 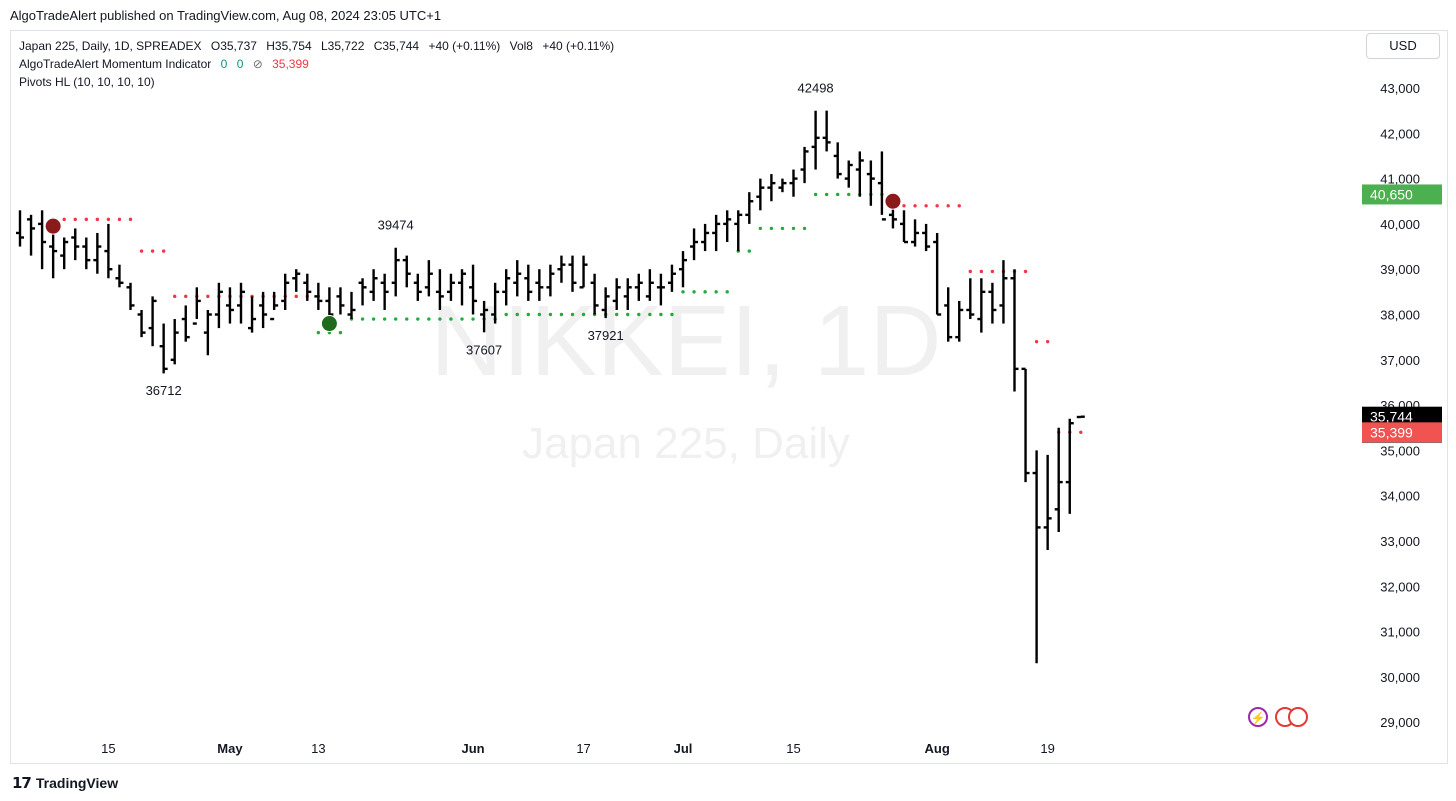 What do you see at coordinates (1403, 46) in the screenshot?
I see `currency-button: USD` at bounding box center [1403, 46].